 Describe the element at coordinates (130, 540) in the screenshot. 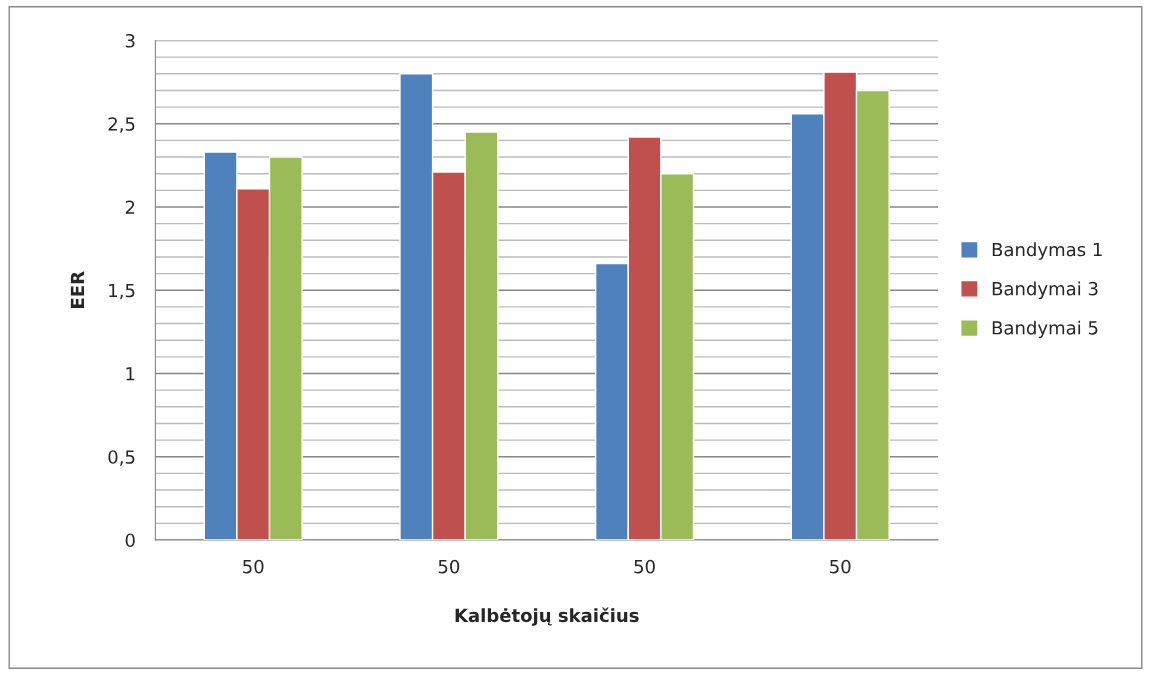

I see `y-tick-label: 0` at that location.